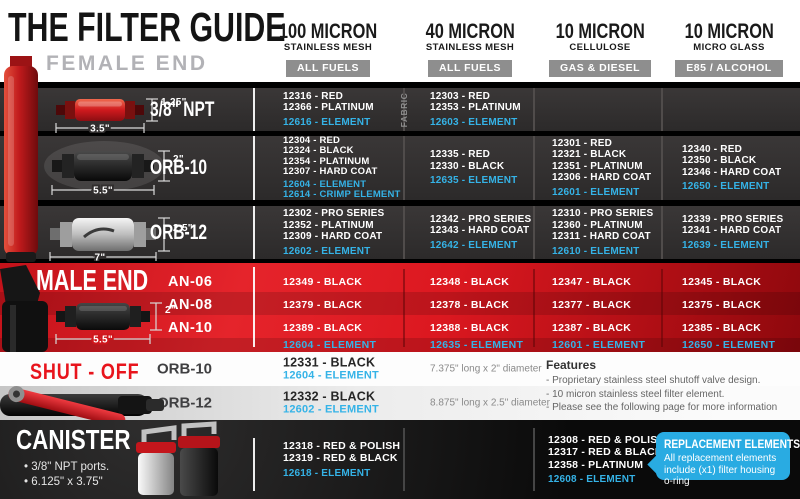 The height and width of the screenshot is (499, 800). I want to click on part-number: 12378 - BLACK, so click(470, 304).